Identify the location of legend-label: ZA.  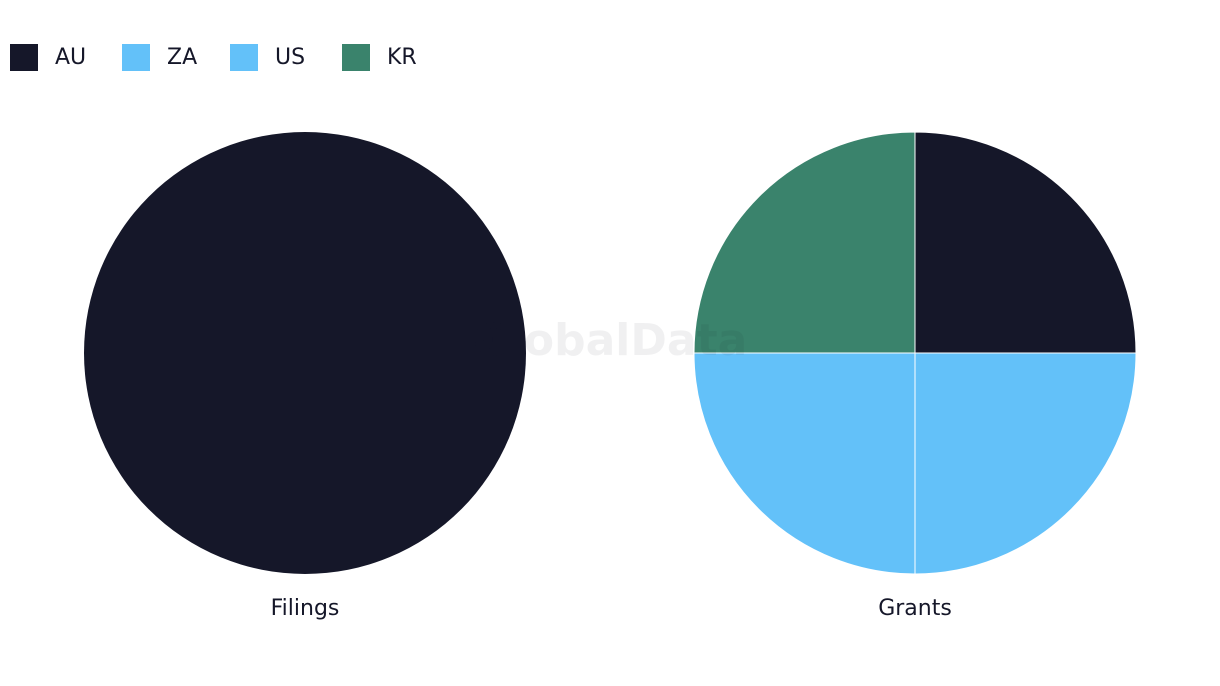
(182, 57).